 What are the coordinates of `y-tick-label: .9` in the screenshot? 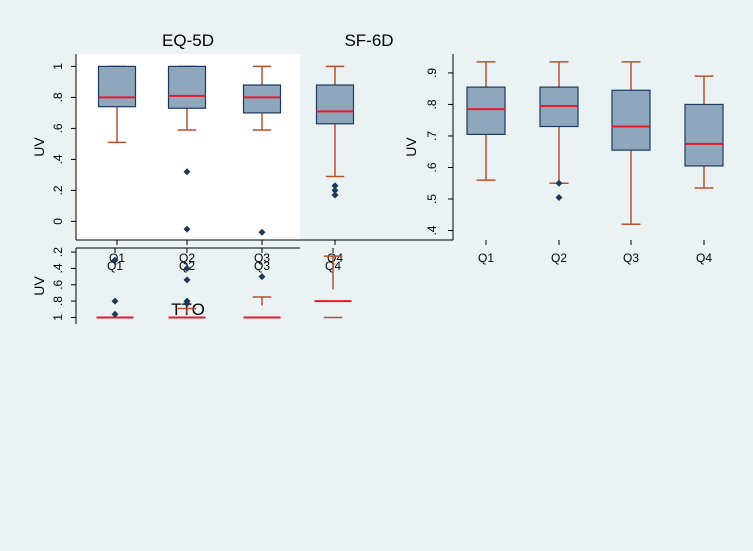 It's located at (432, 73).